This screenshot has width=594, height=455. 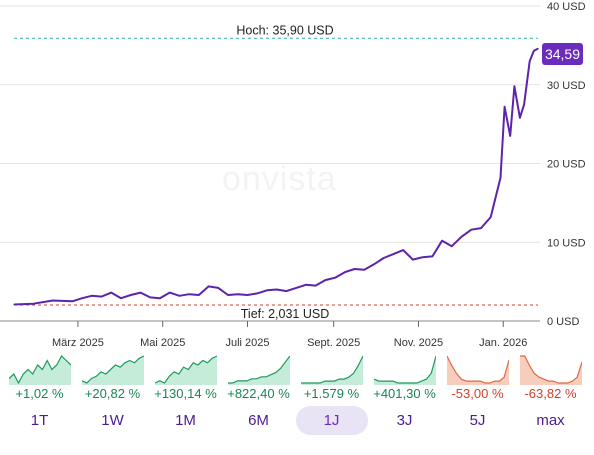 What do you see at coordinates (562, 54) in the screenshot?
I see `current-price-badge: 34,59` at bounding box center [562, 54].